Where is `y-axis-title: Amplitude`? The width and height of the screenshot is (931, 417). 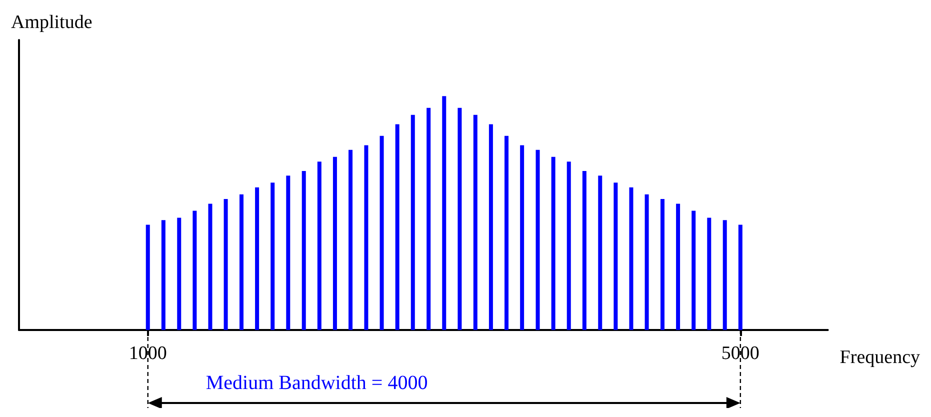
y-axis-title: Amplitude is located at coordinates (51, 22).